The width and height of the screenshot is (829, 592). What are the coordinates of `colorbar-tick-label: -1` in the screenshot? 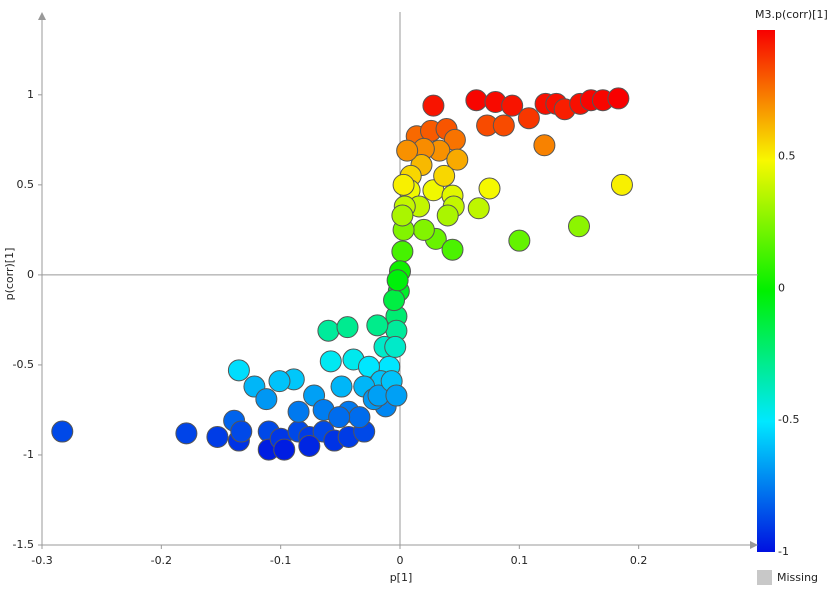 It's located at (783, 551).